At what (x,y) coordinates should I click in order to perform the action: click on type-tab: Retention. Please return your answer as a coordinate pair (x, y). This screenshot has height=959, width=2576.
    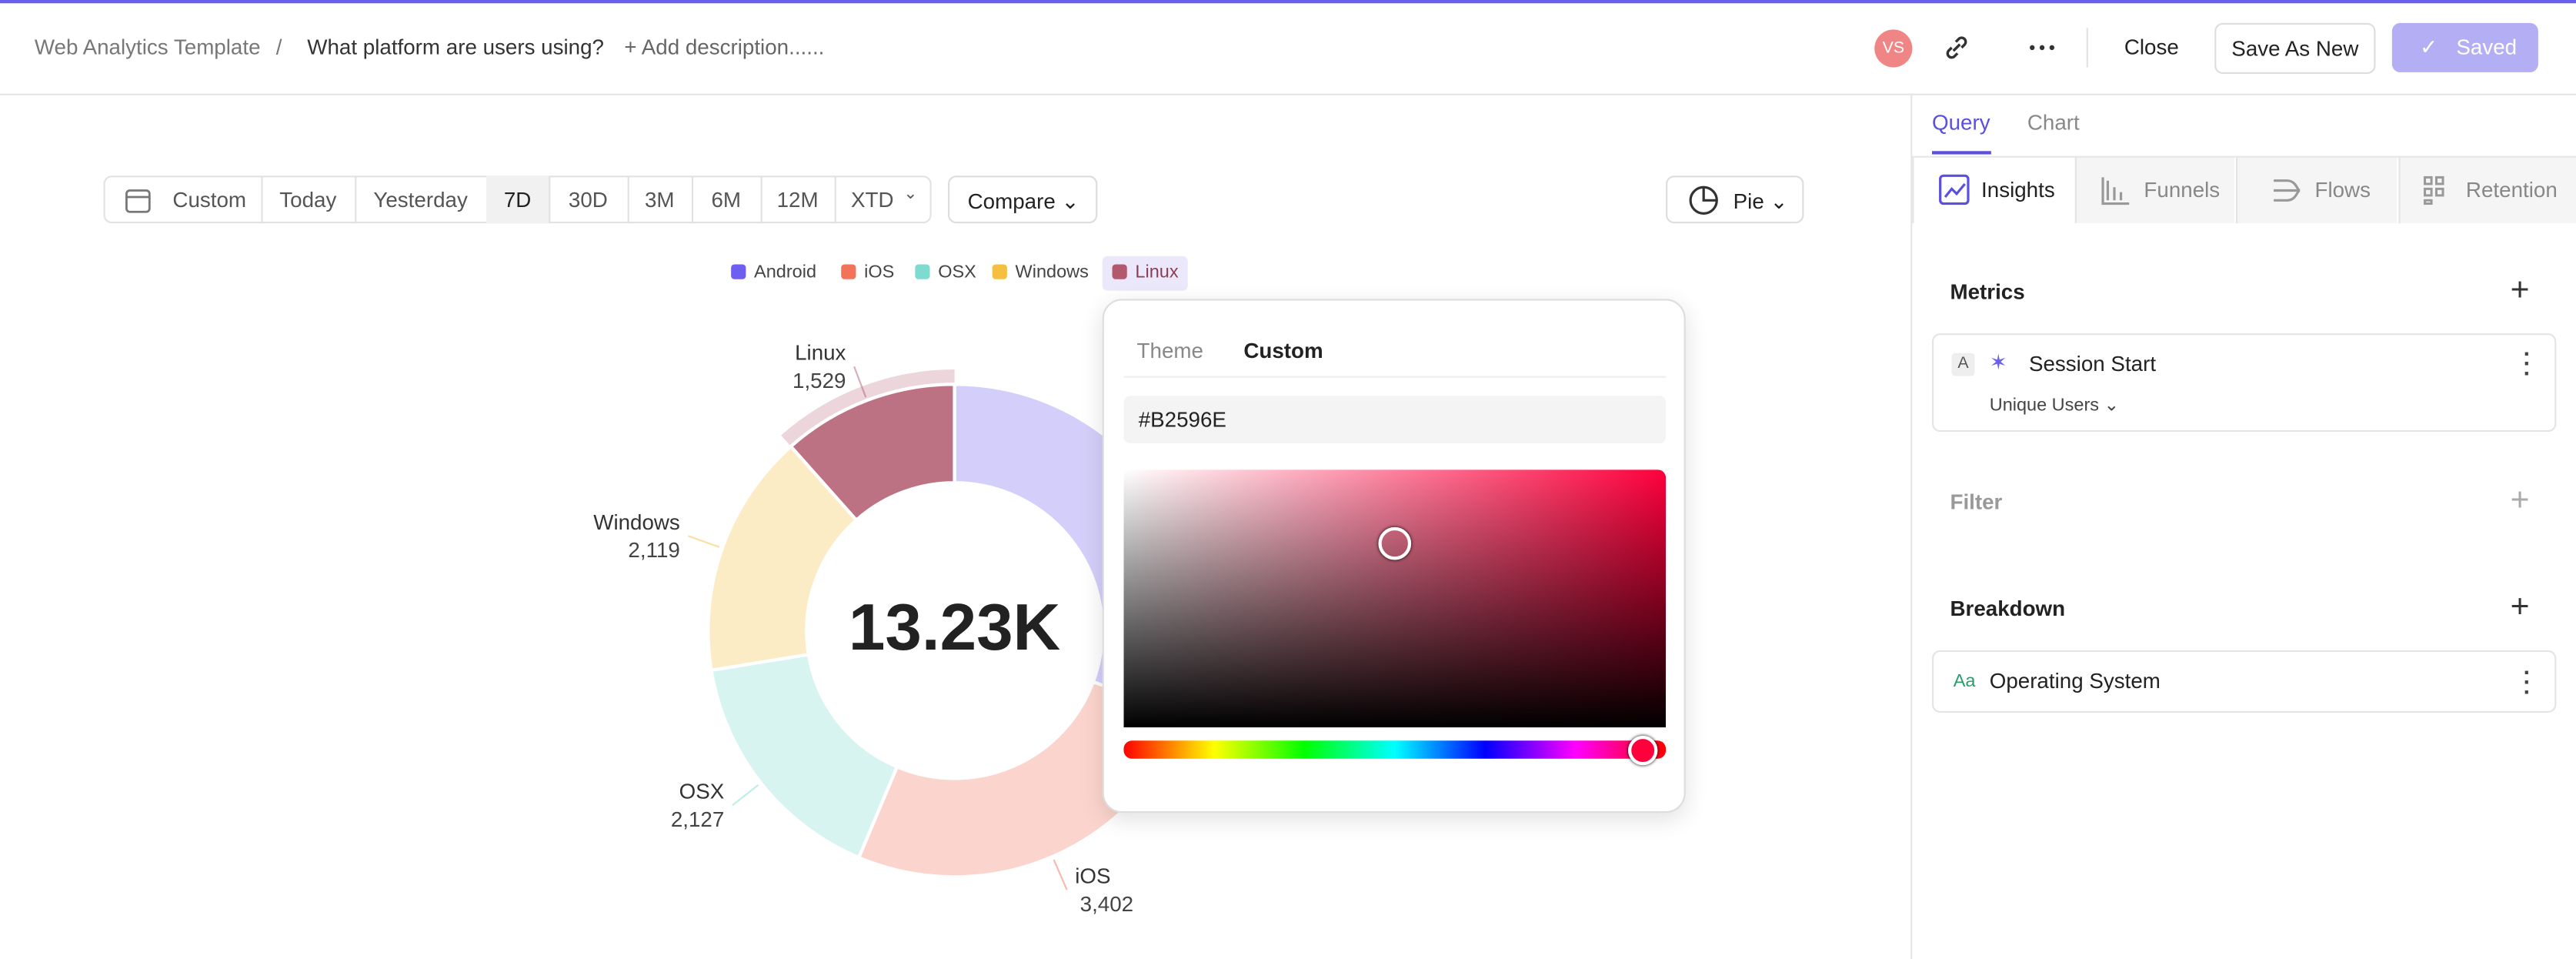
    Looking at the image, I should click on (2487, 190).